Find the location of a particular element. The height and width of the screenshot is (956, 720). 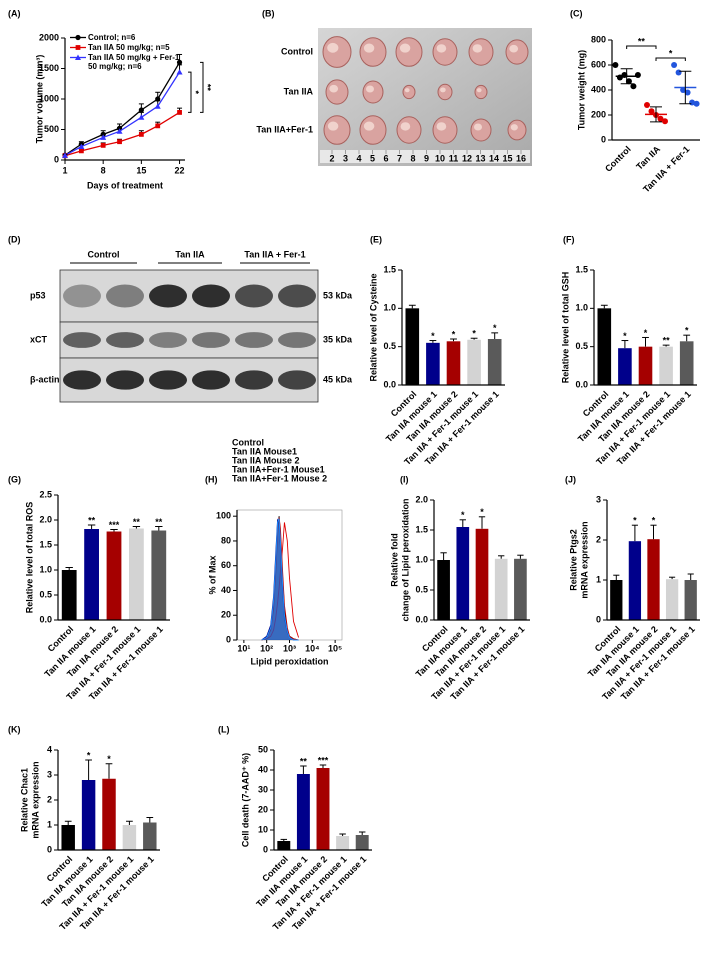

y-tick-label: 80 is located at coordinates (226, 540).